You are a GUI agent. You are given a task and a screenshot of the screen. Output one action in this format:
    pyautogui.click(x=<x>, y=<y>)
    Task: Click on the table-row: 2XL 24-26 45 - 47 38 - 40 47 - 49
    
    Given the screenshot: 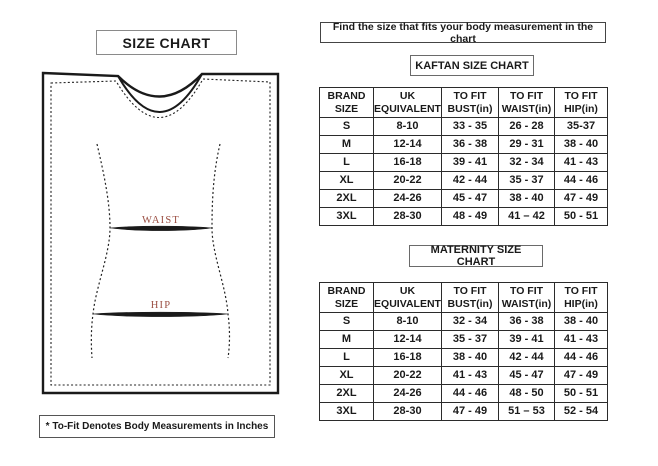 What is the action you would take?
    pyautogui.click(x=463, y=198)
    